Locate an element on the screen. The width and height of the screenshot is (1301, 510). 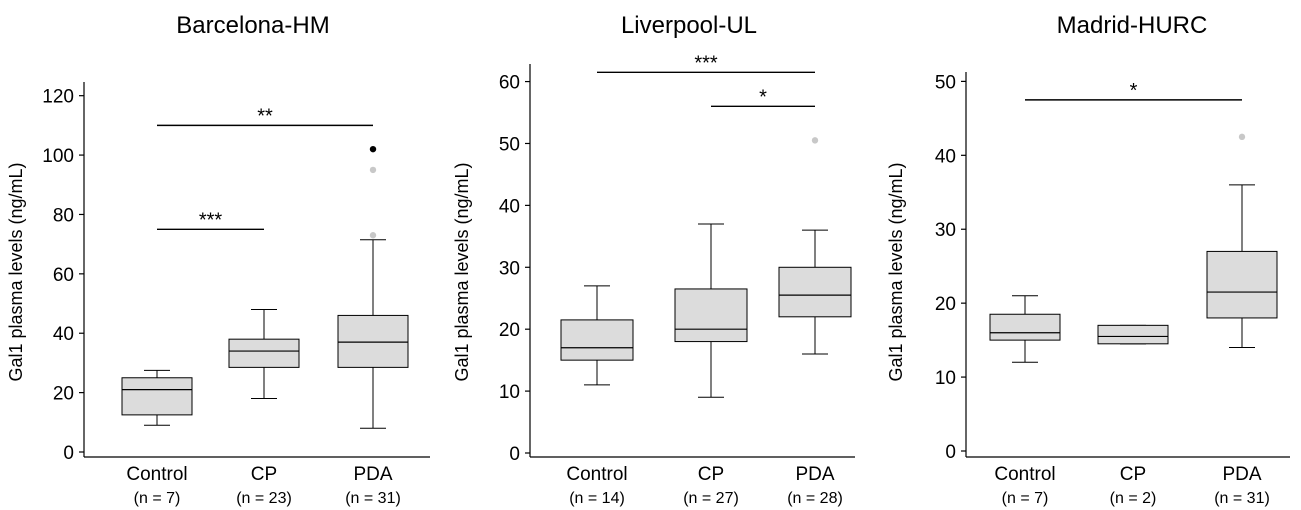
chart-title: Liverpool-UL is located at coordinates (689, 25).